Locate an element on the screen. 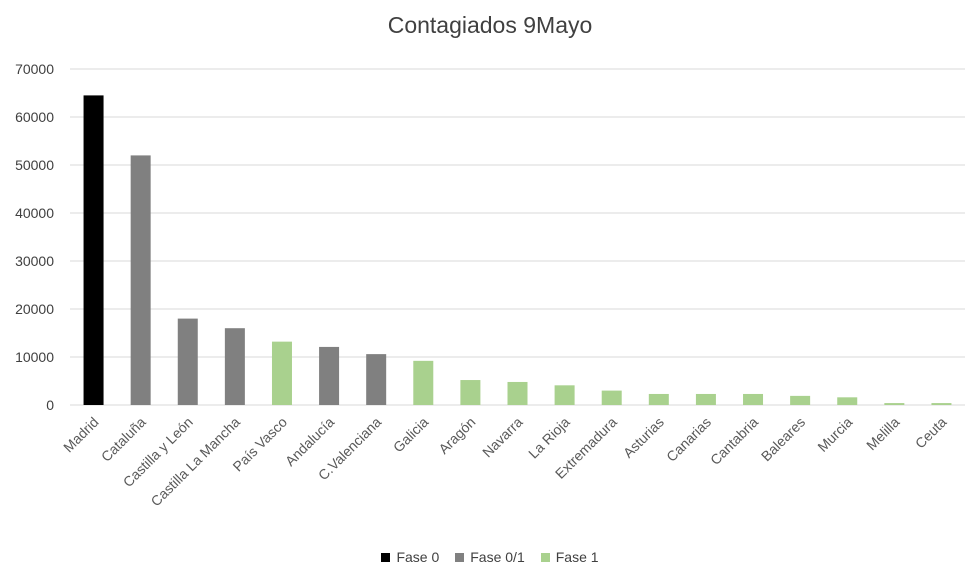 This screenshot has height=582, width=980. legend-item: Fase 1 is located at coordinates (569, 557).